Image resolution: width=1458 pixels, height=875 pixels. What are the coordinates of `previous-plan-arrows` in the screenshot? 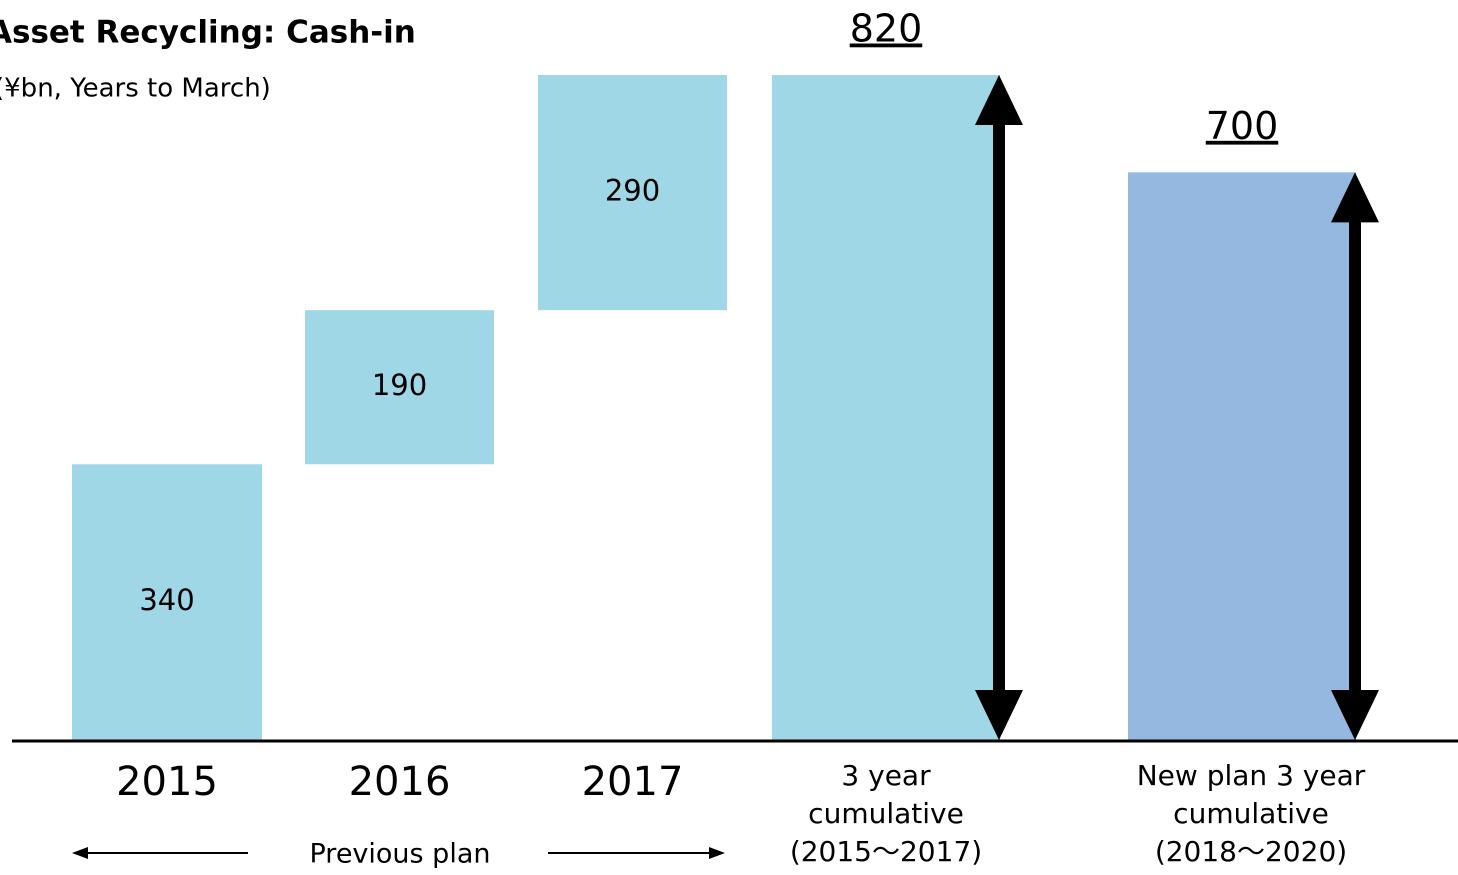 It's located at (398, 853).